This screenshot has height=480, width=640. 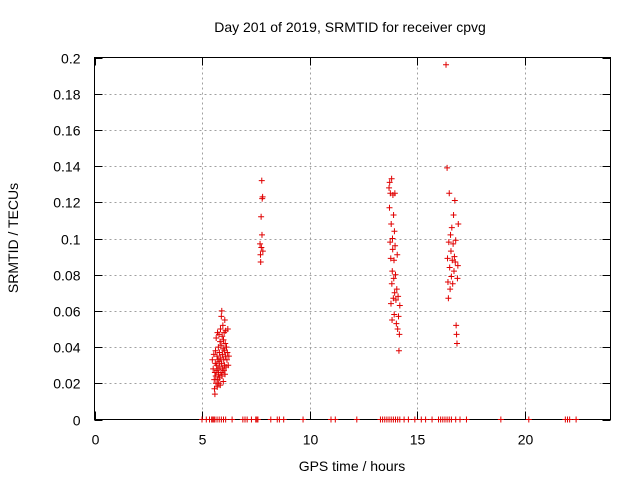 I want to click on y-tick-label: 0.14, so click(x=66, y=167).